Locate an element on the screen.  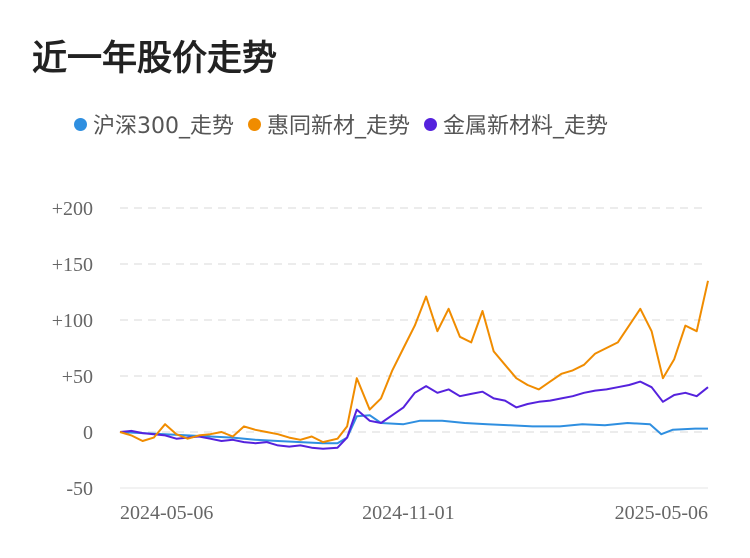
x-tick-label: 2024-11-01 is located at coordinates (408, 513).